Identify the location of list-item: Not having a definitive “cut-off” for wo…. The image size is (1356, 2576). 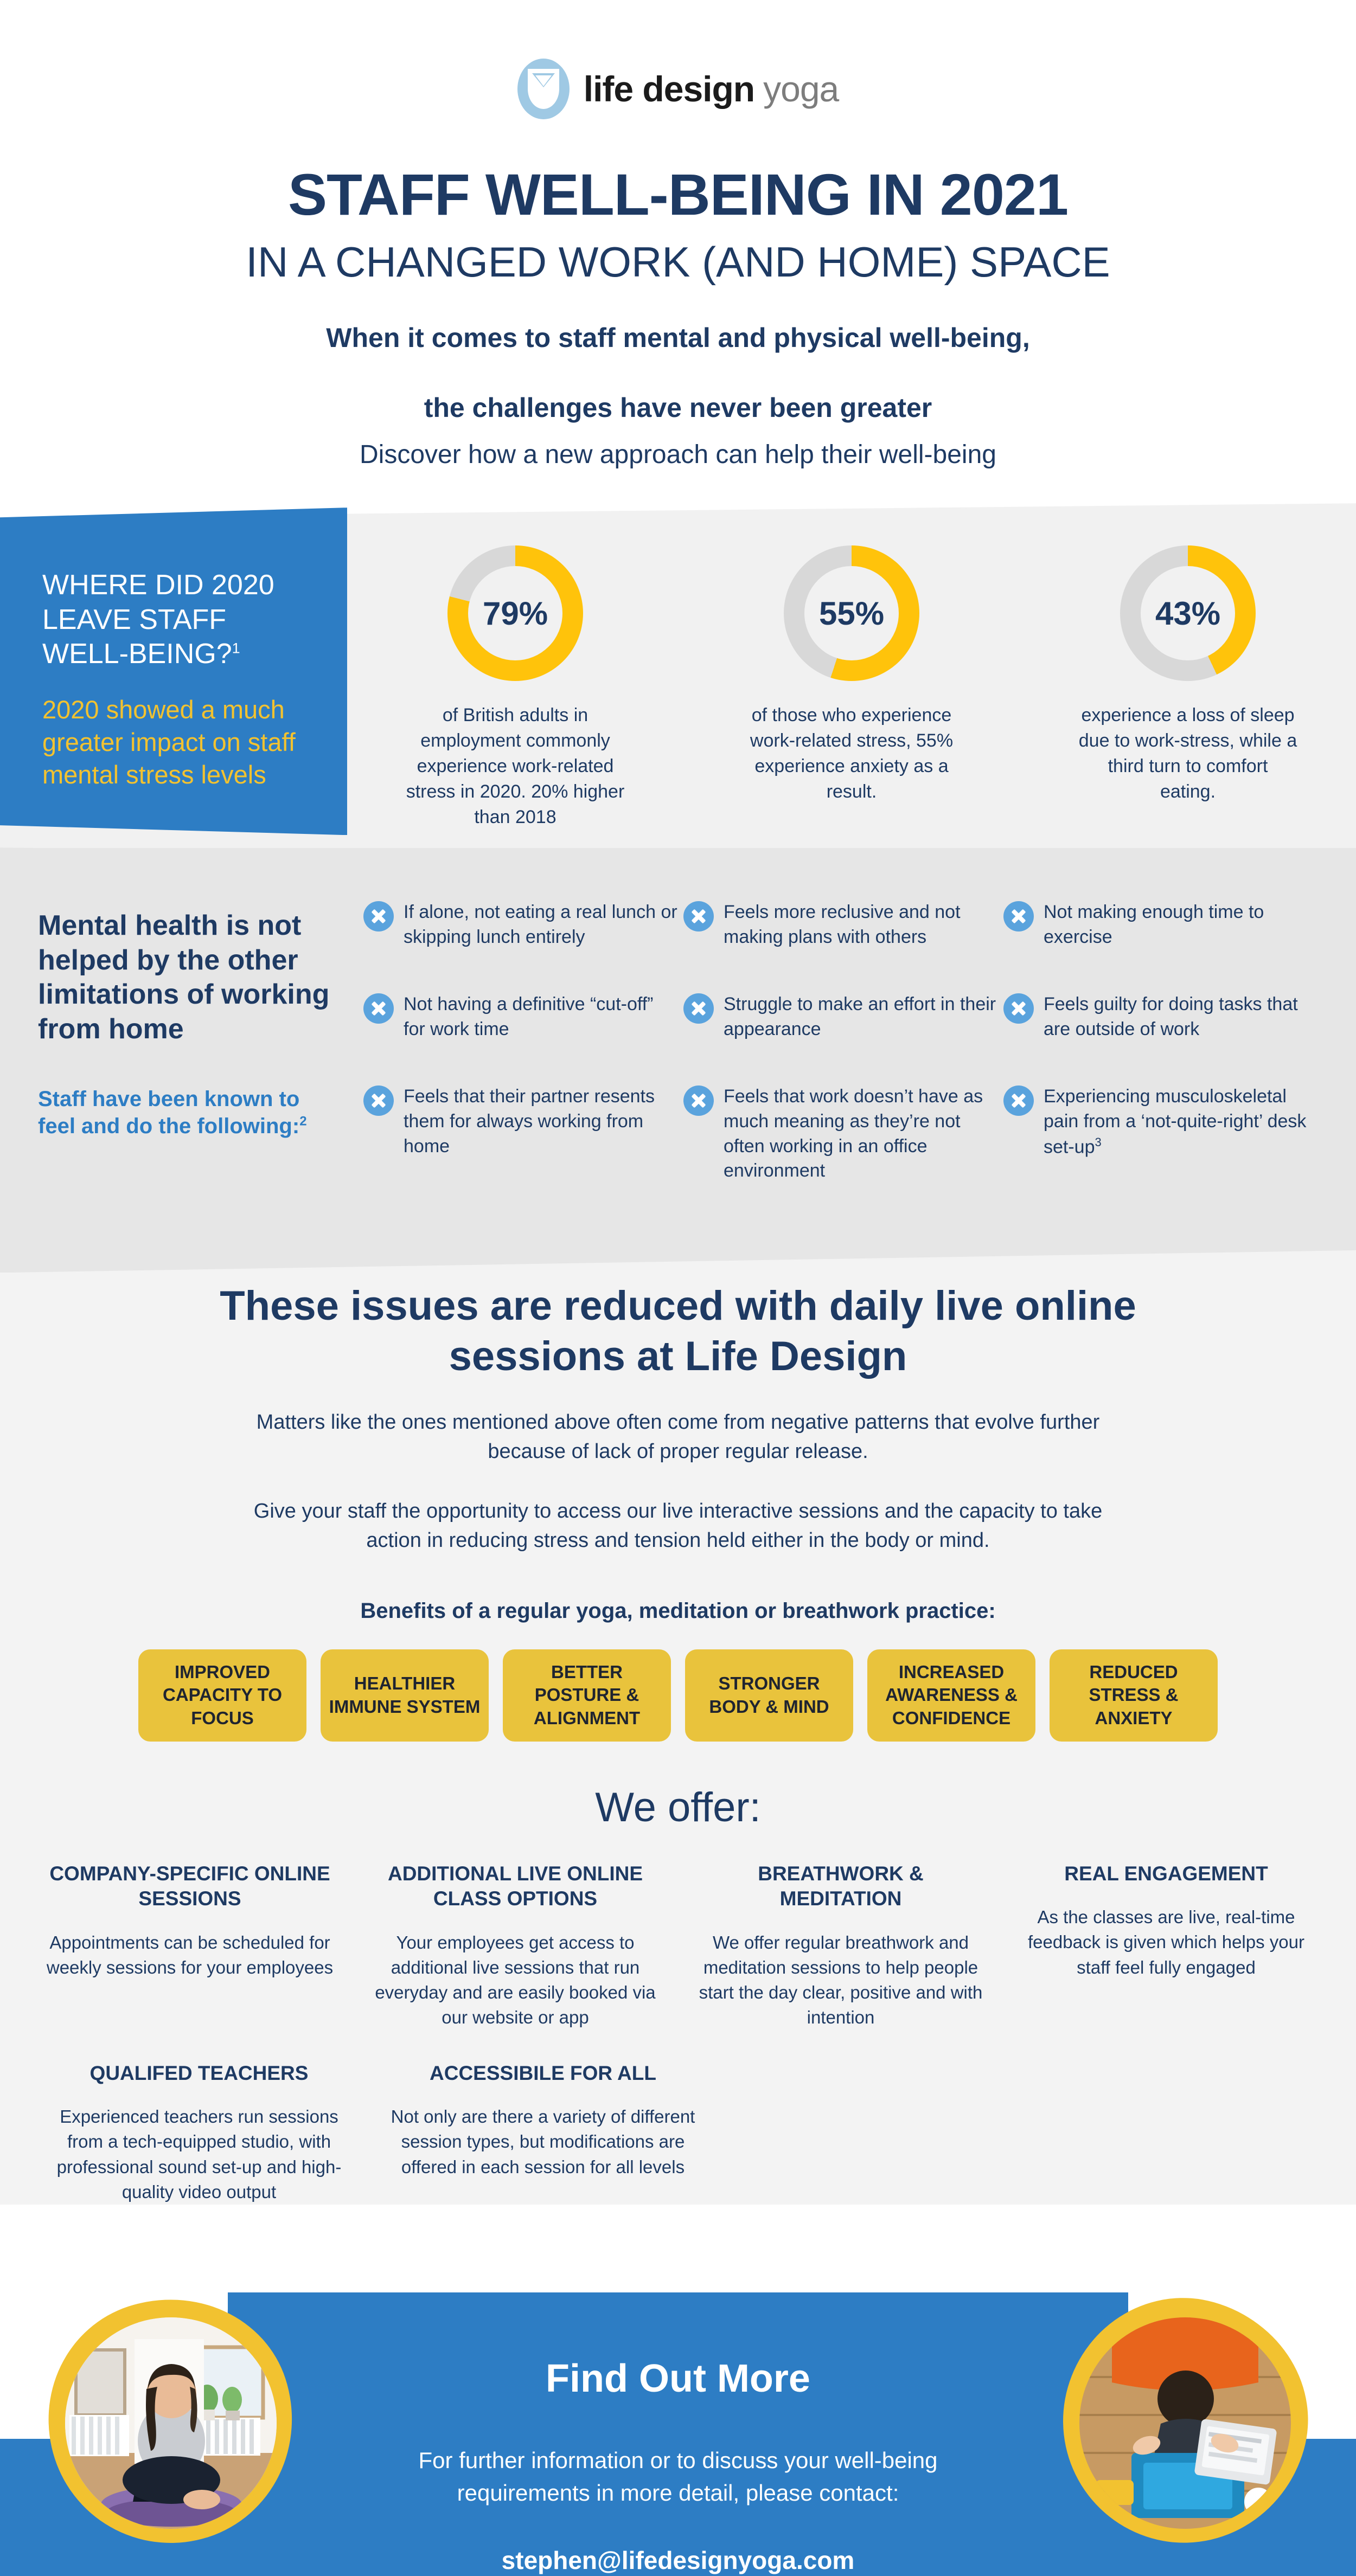
(520, 1017).